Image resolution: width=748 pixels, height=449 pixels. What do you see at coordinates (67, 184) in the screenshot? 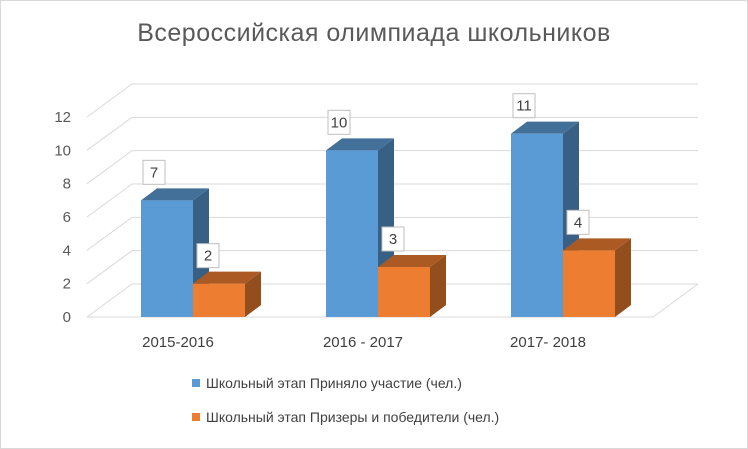
I see `y-tick-label: 8` at bounding box center [67, 184].